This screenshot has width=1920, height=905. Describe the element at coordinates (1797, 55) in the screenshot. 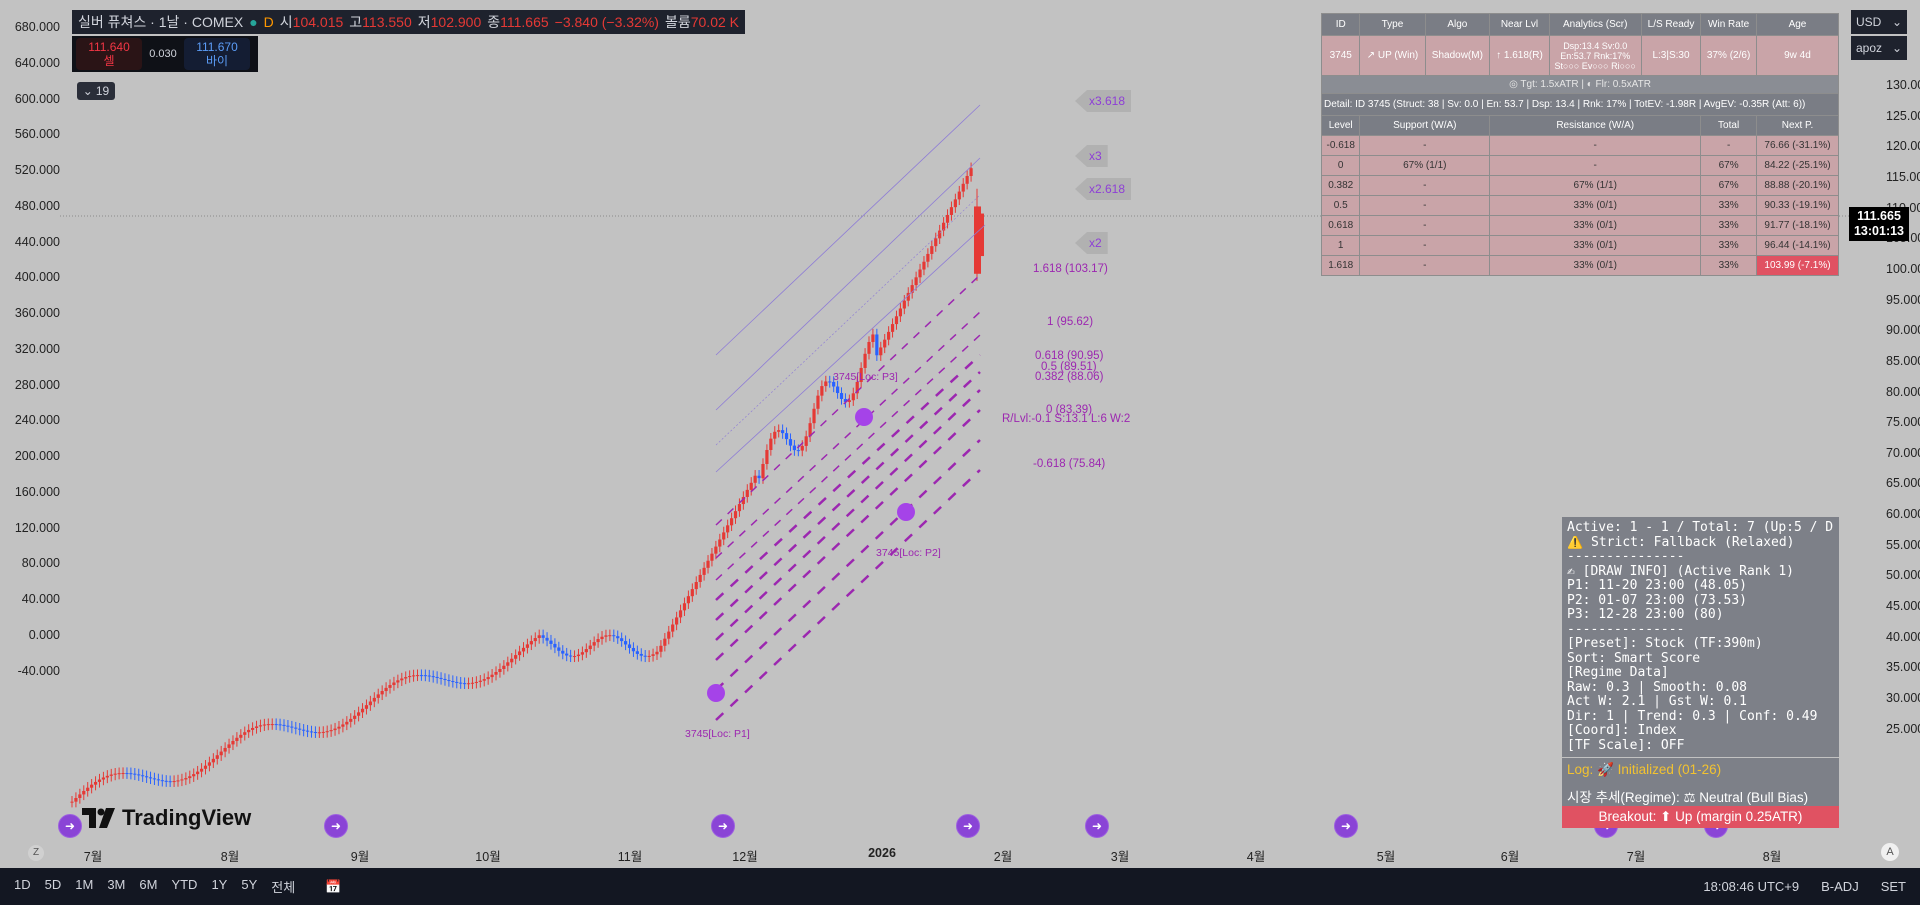

I see `cell-age: 9w 4d` at that location.